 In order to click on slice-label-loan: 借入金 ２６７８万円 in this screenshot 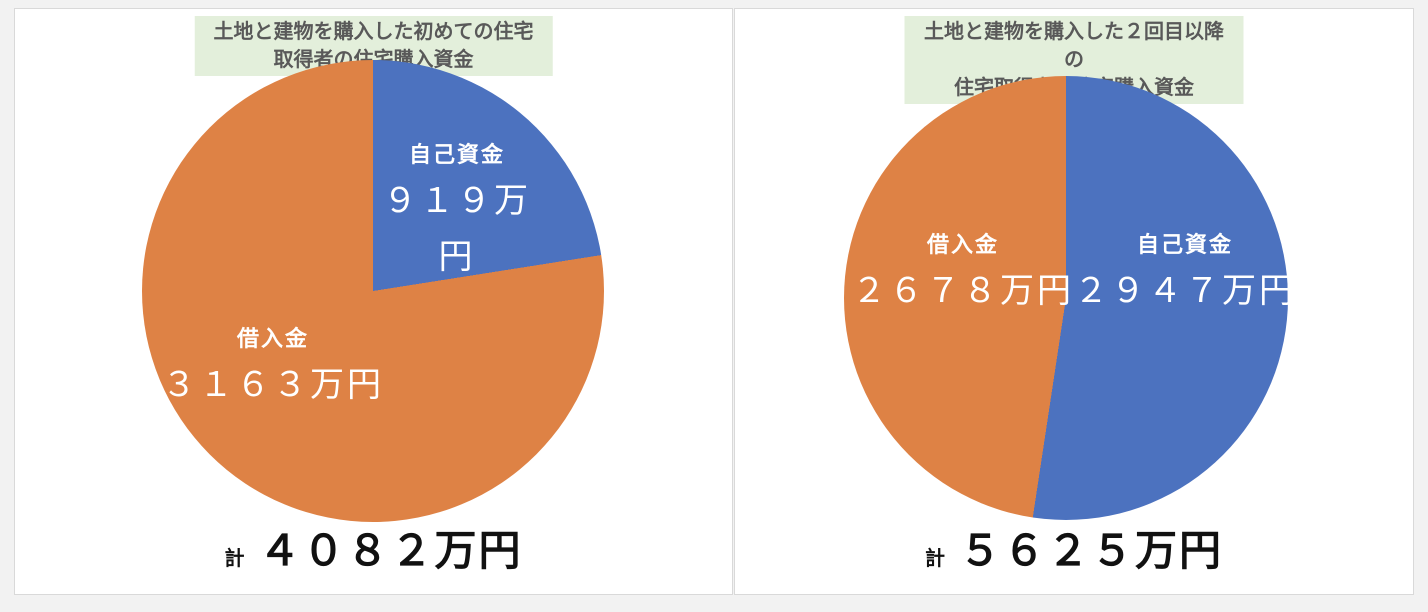, I will do `click(963, 273)`.